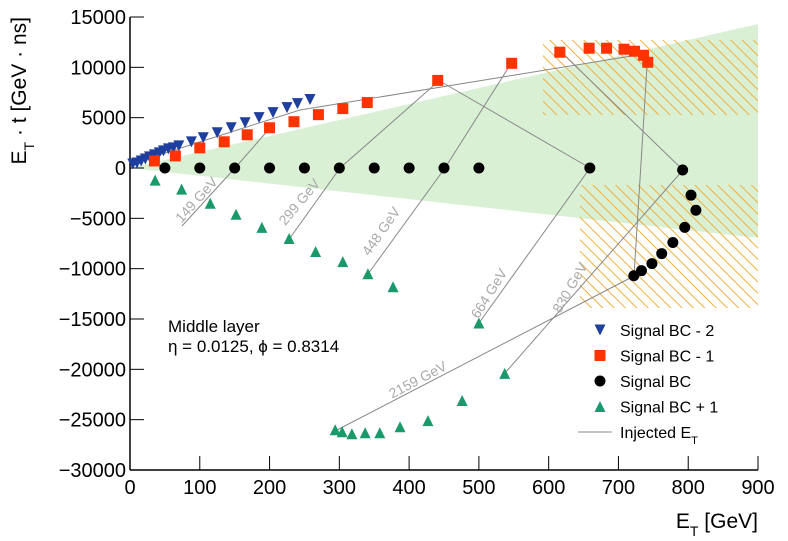 This screenshot has height=541, width=788. Describe the element at coordinates (667, 331) in the screenshot. I see `legend-label: Signal BC - 2` at that location.